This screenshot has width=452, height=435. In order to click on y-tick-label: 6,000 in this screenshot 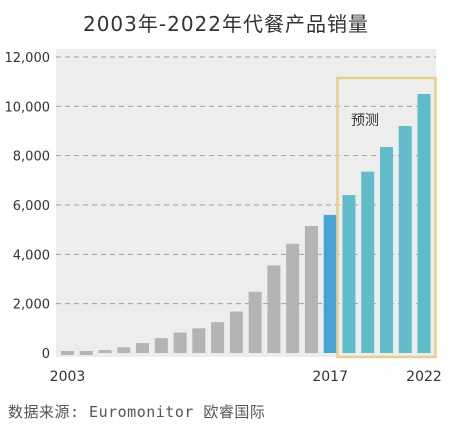, I will do `click(31, 206)`.